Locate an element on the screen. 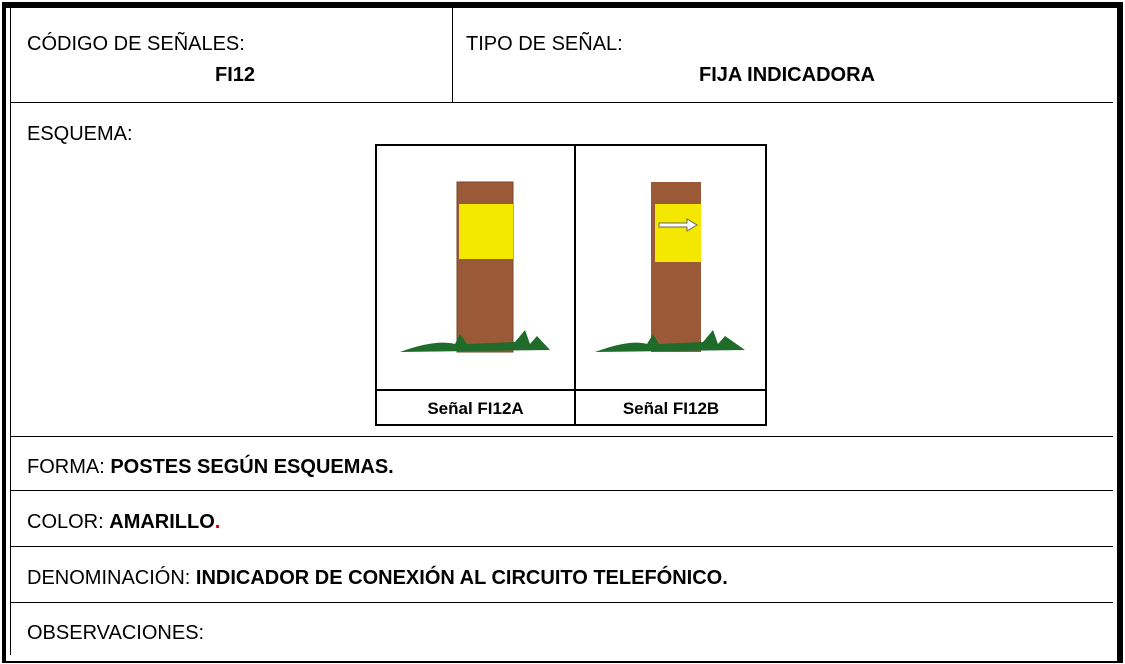 The image size is (1125, 664). color-row: COLOR: AMARILLO. is located at coordinates (123, 522).